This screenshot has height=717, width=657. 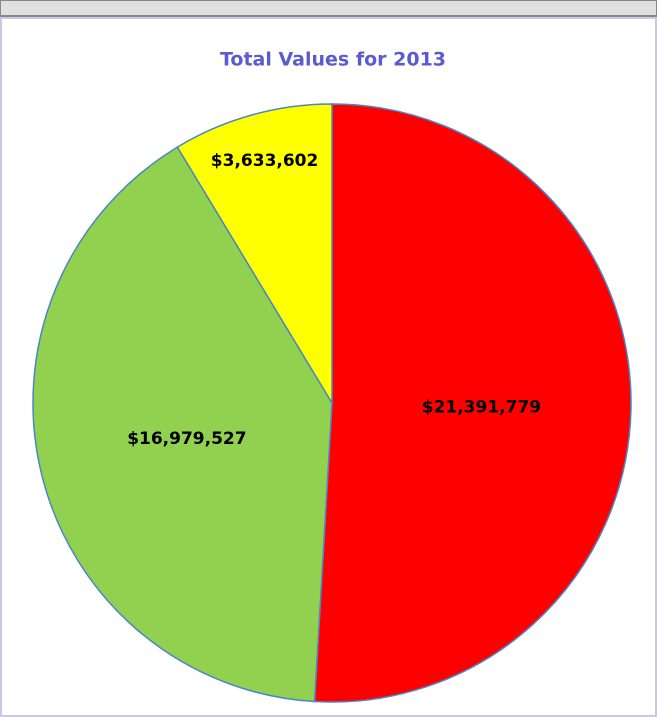 What do you see at coordinates (254, 254) in the screenshot?
I see `pie-slice` at bounding box center [254, 254].